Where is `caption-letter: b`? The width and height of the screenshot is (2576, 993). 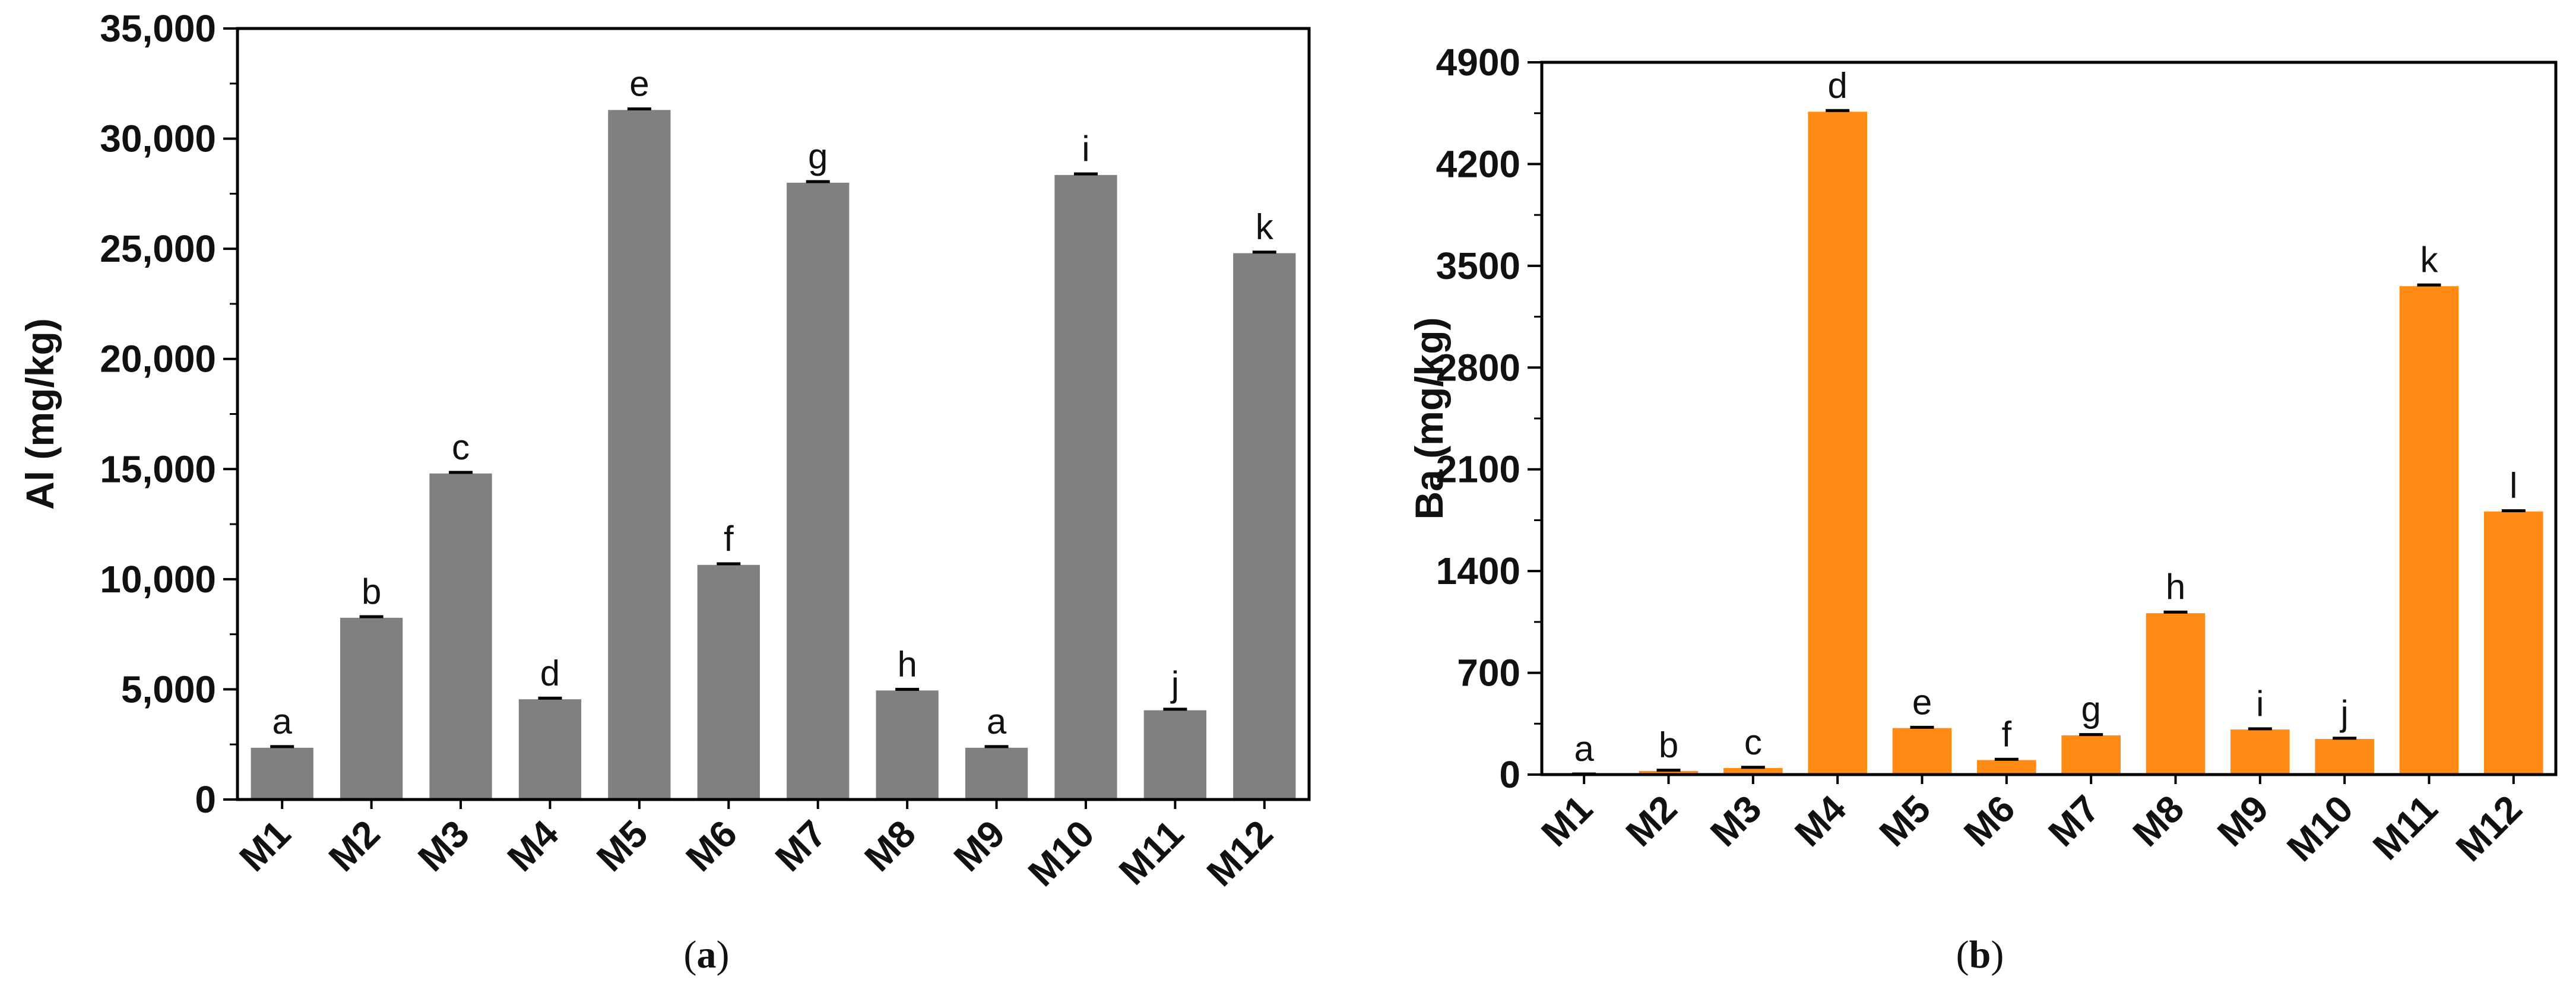
caption-letter: b is located at coordinates (1980, 954).